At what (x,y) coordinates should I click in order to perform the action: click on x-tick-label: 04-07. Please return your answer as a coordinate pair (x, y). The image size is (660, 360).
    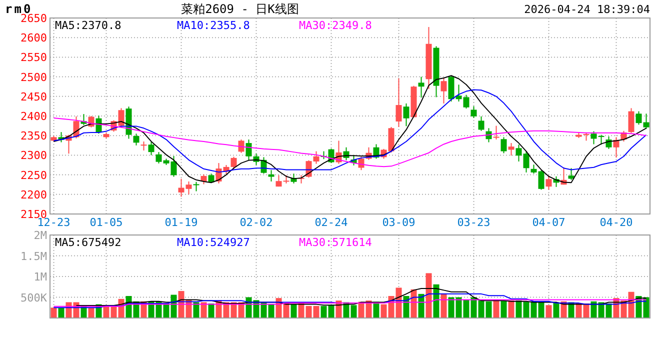
    Looking at the image, I should click on (549, 222).